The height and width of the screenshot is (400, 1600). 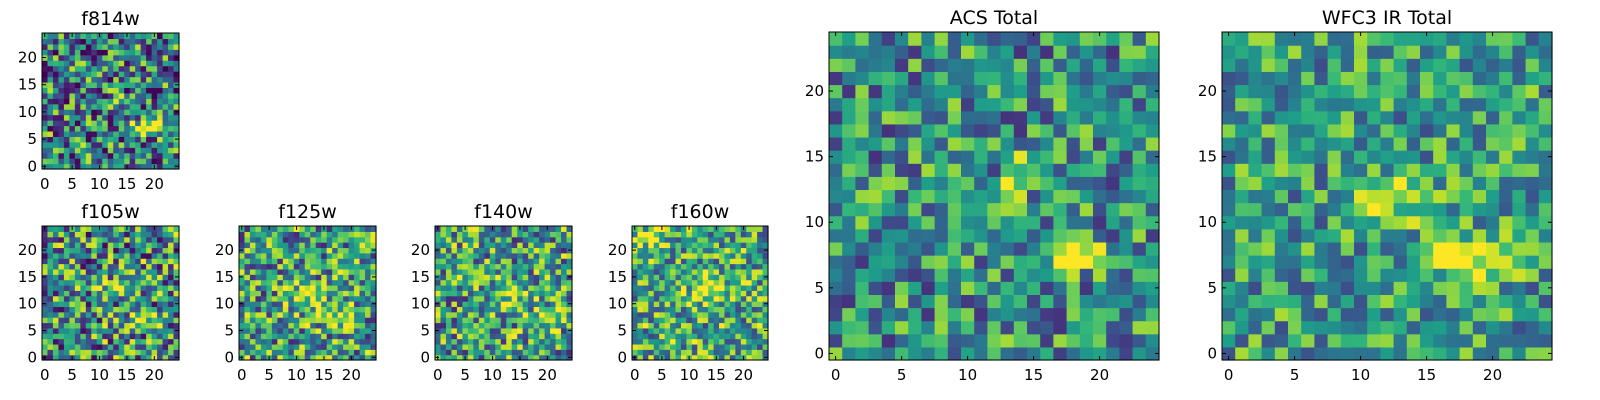 What do you see at coordinates (1207, 91) in the screenshot?
I see `y-tick-label: 20` at bounding box center [1207, 91].